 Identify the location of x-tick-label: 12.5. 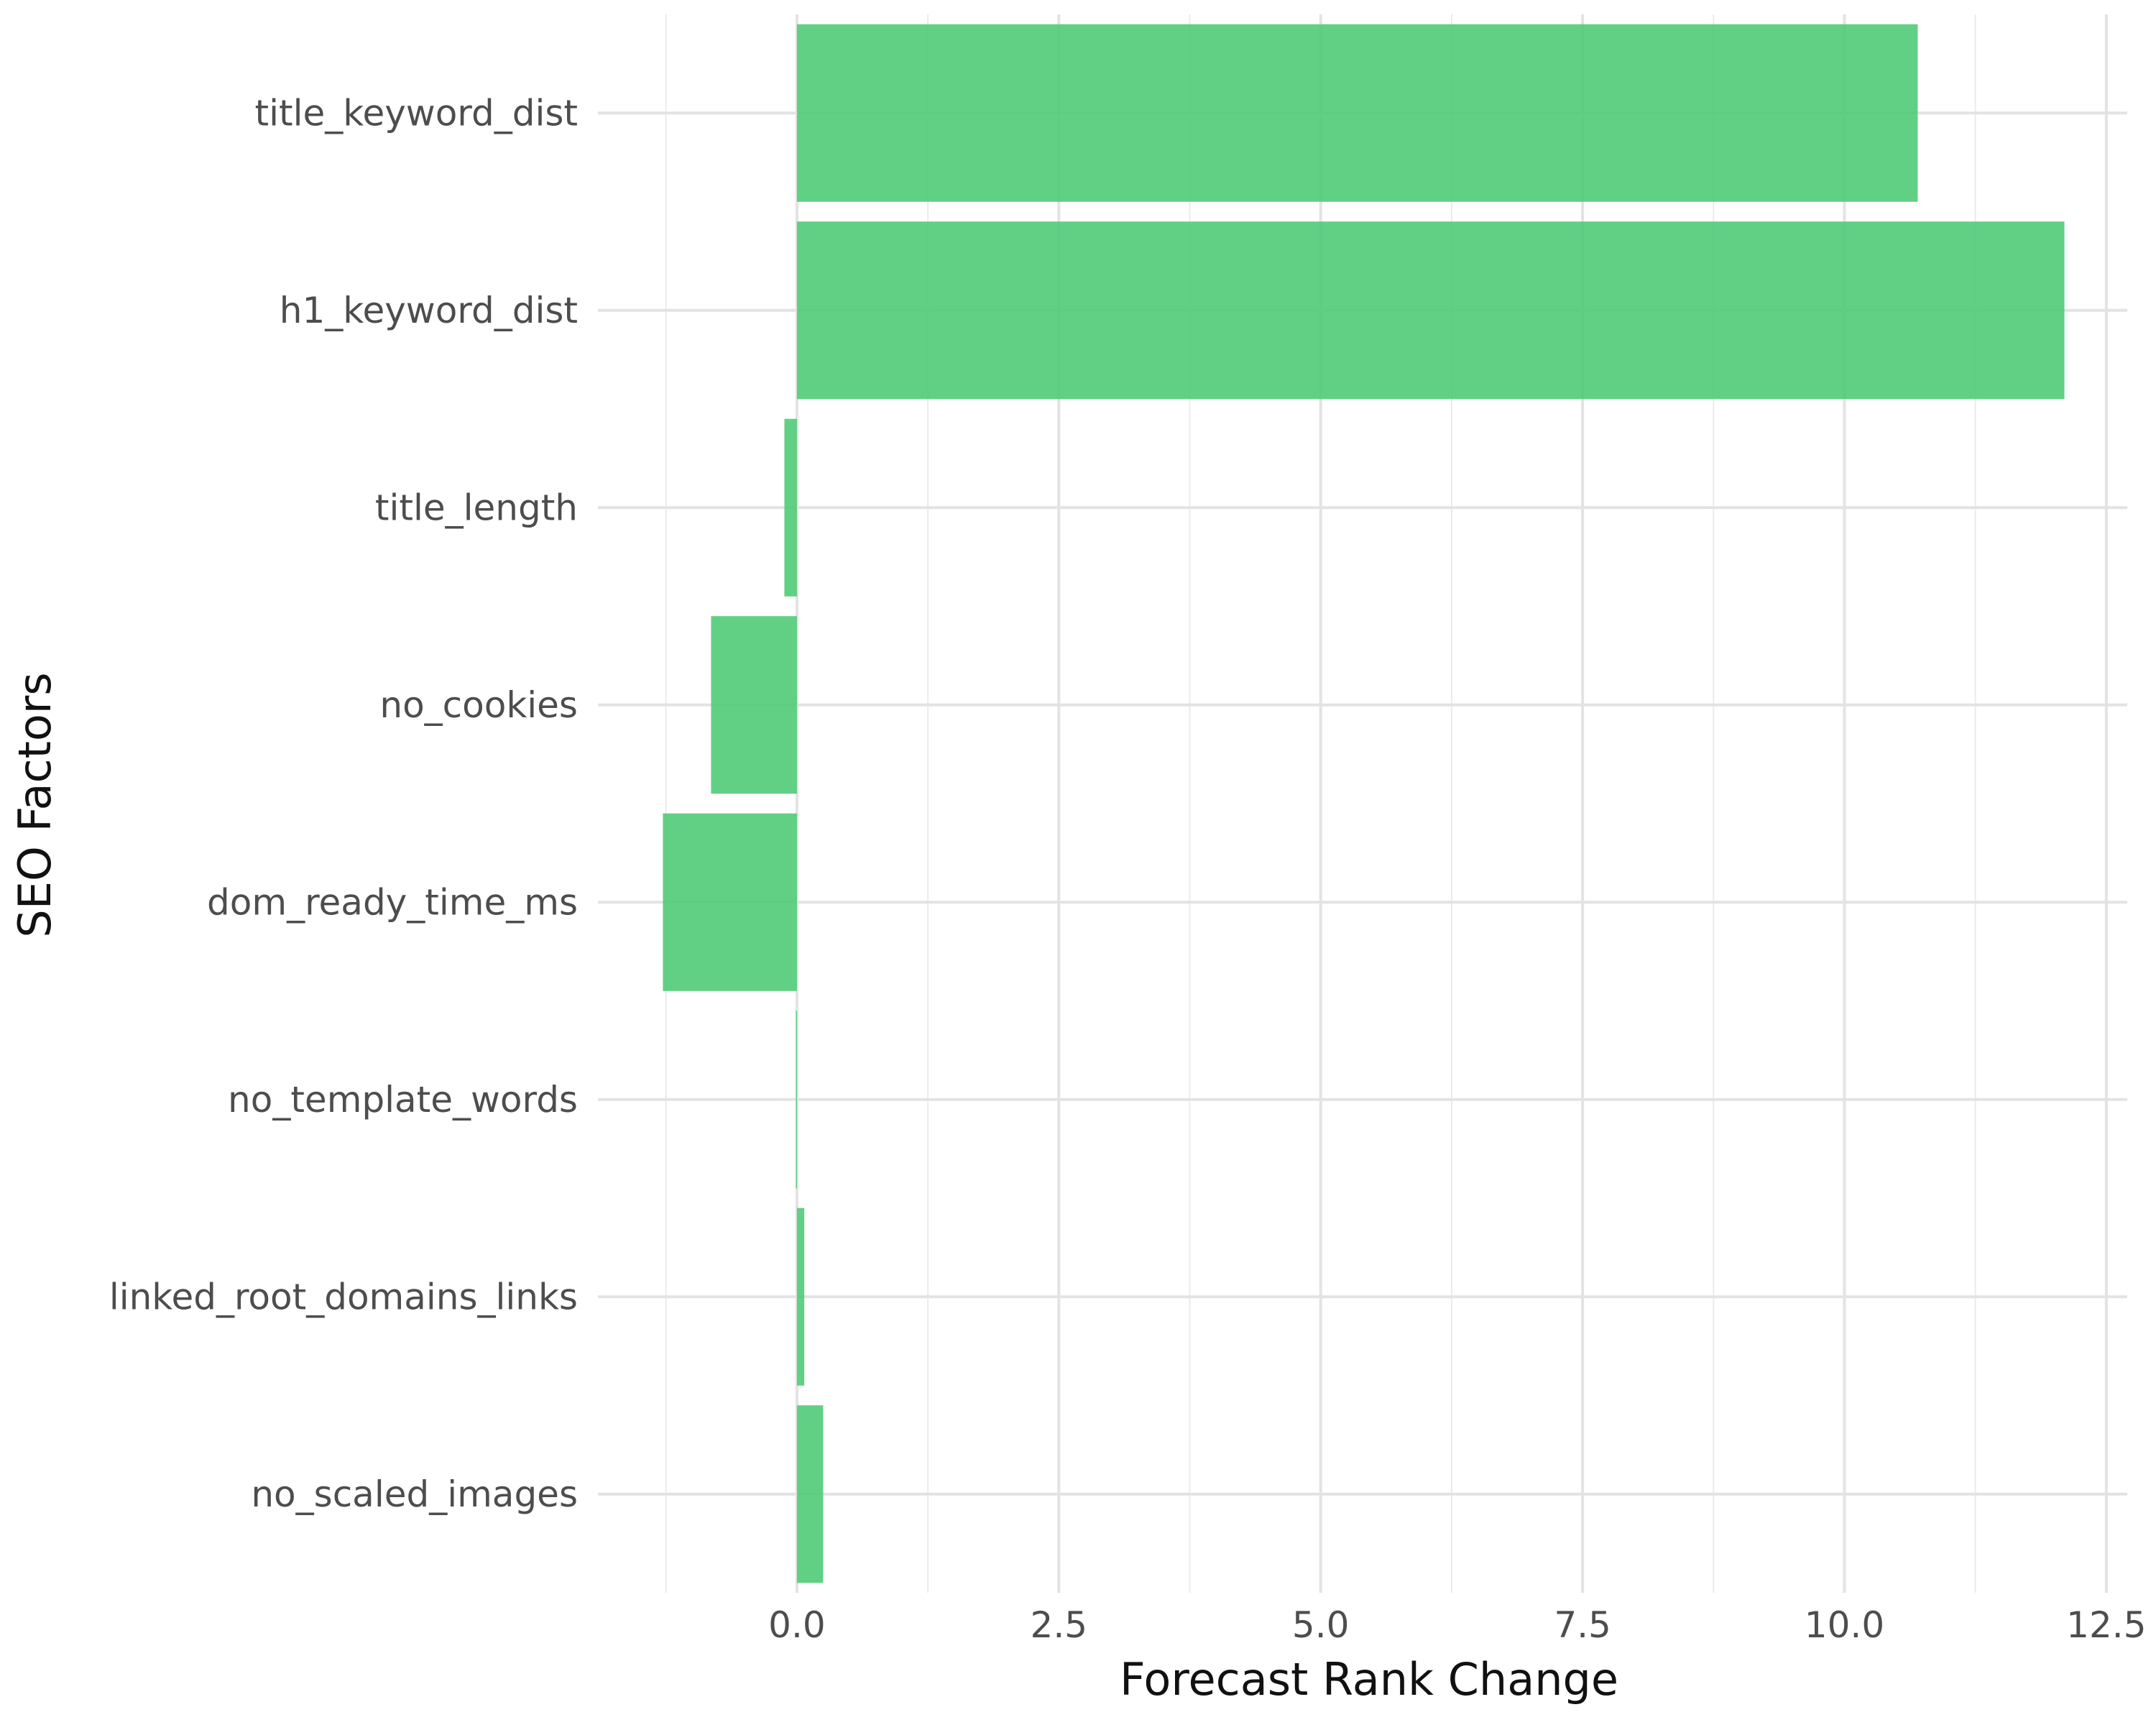
(2106, 1625).